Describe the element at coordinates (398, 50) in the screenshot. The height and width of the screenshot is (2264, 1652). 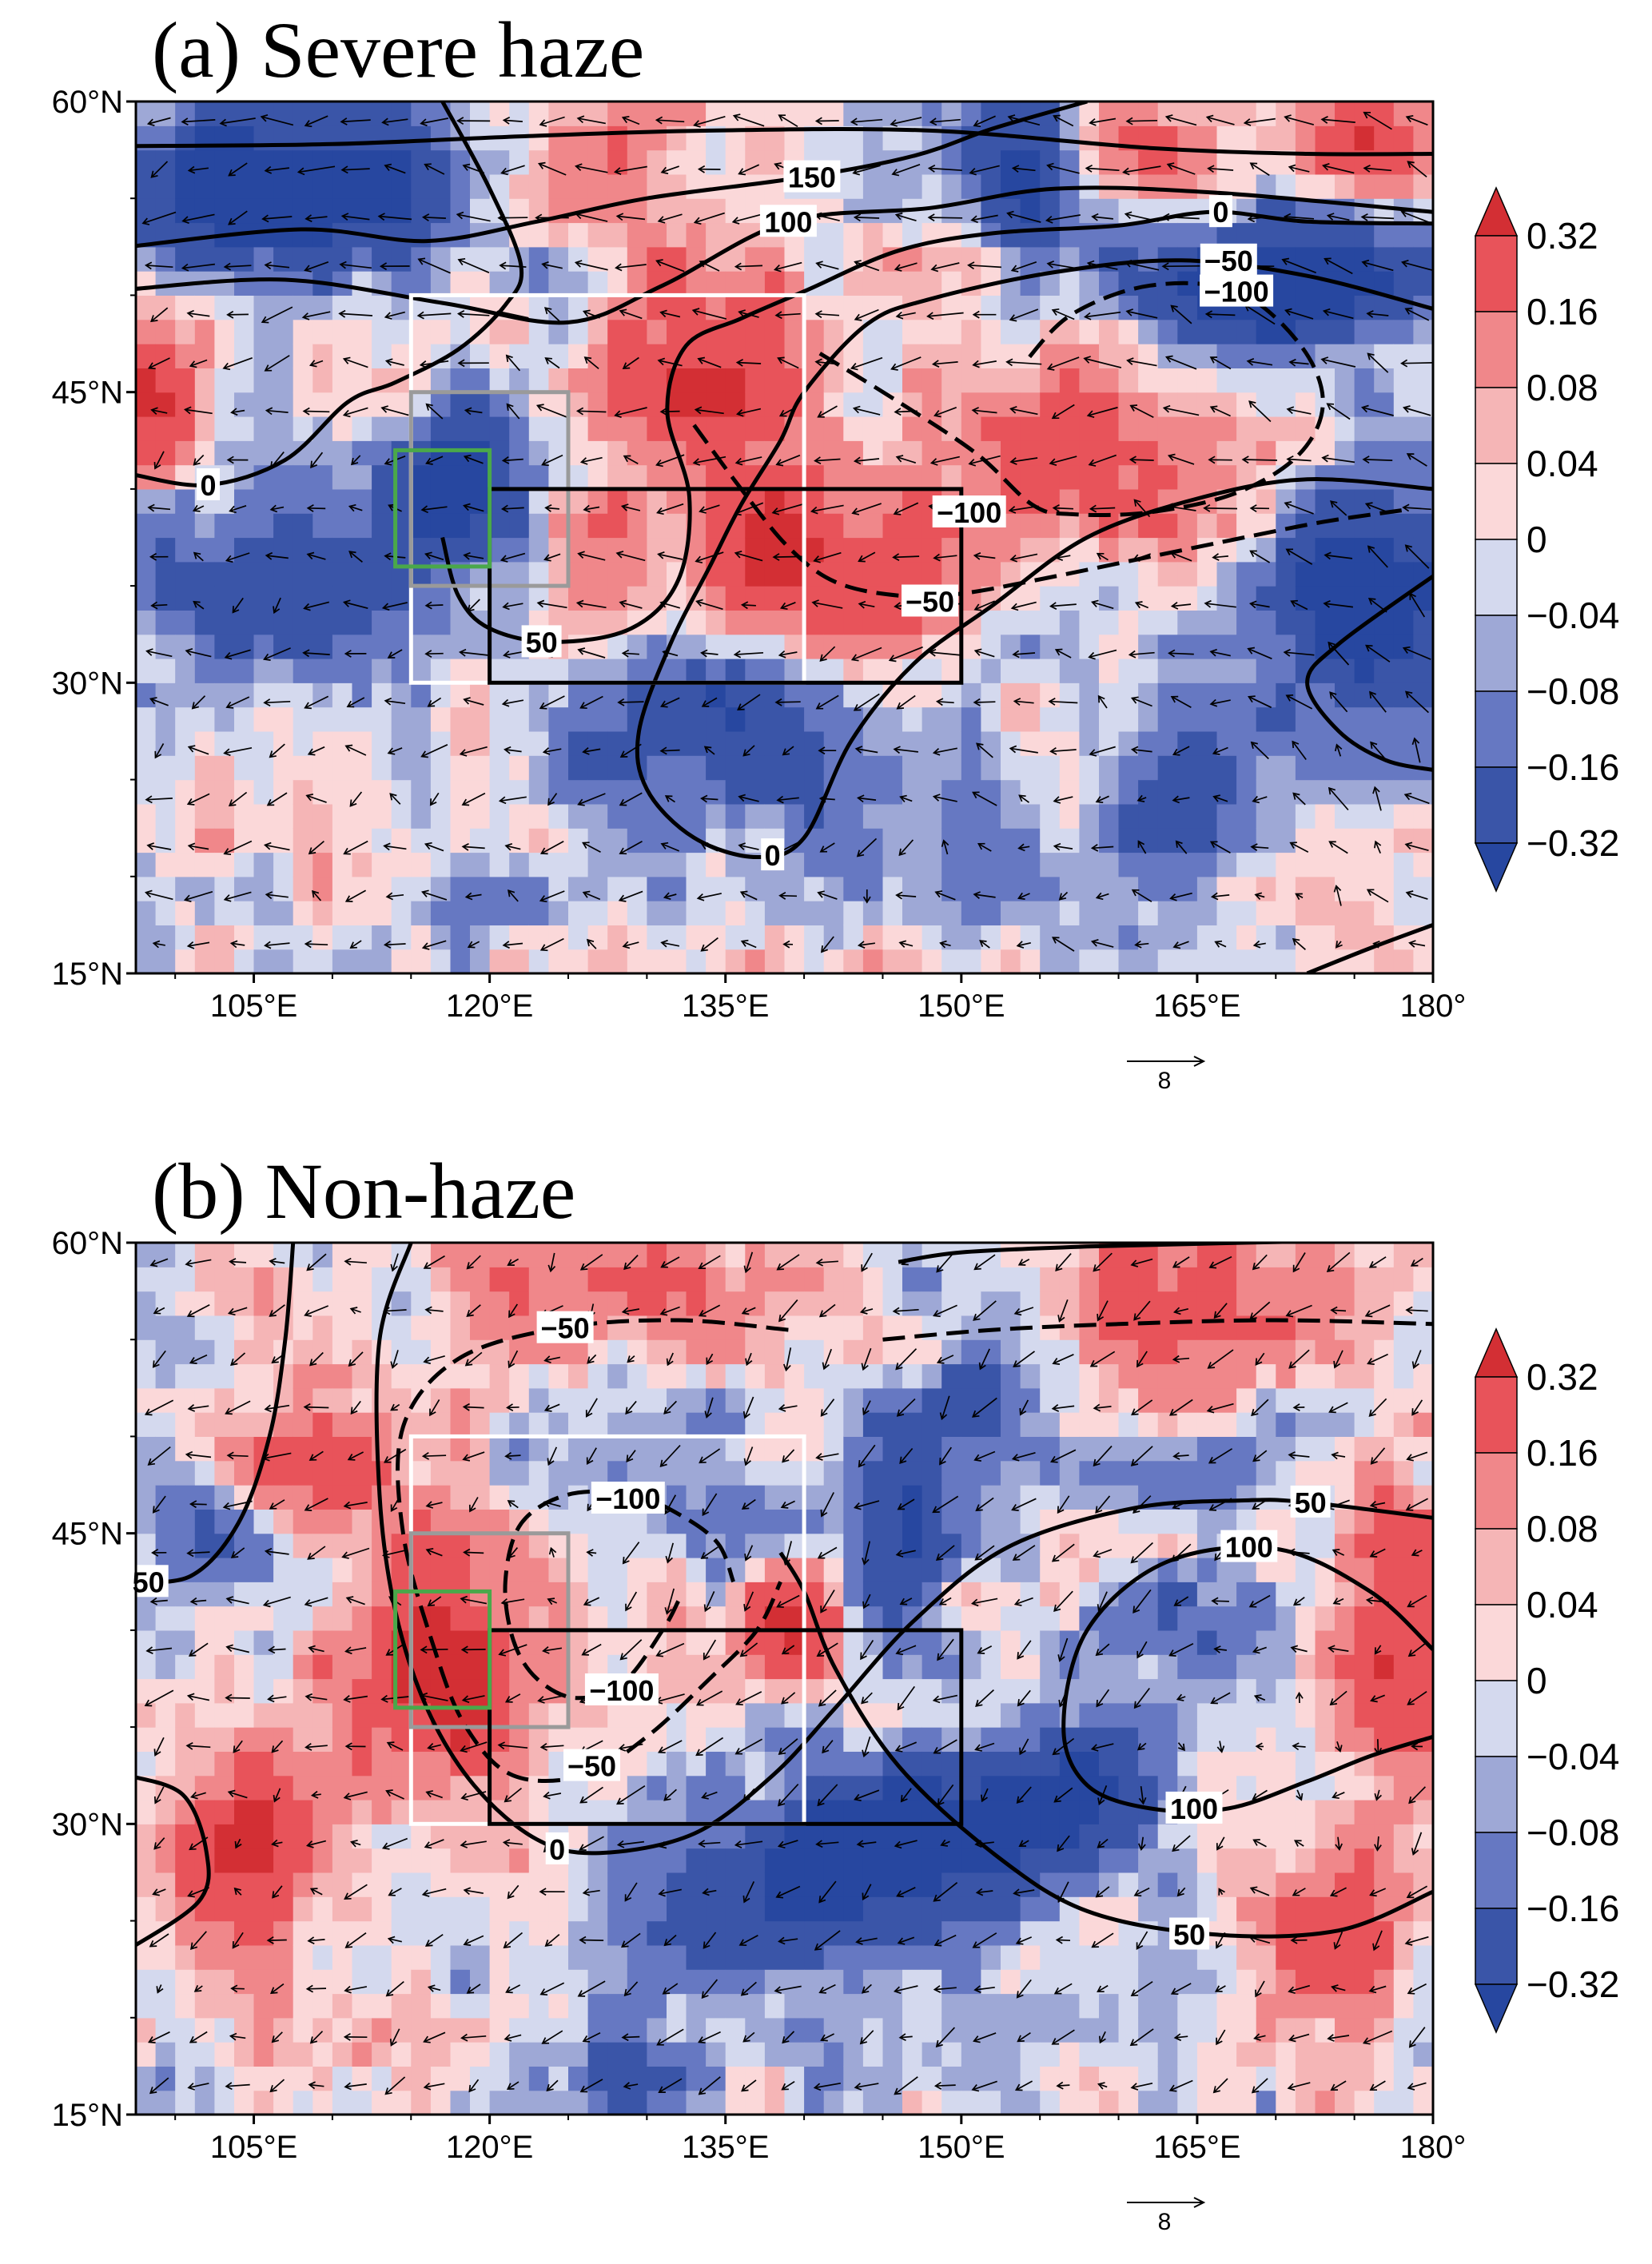
I see `panel-a-title: (a) Severe haze` at that location.